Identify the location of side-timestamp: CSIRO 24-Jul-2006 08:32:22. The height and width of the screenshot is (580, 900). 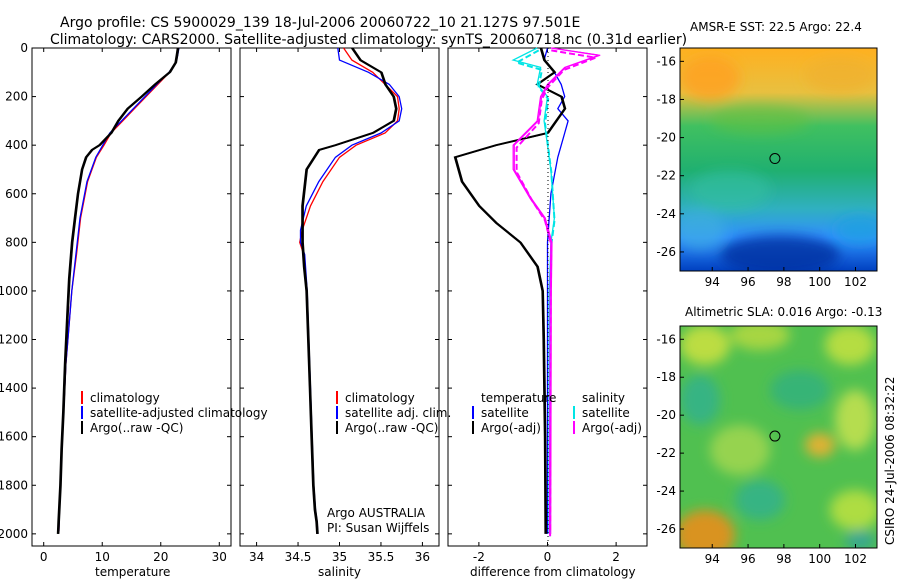
(890, 461).